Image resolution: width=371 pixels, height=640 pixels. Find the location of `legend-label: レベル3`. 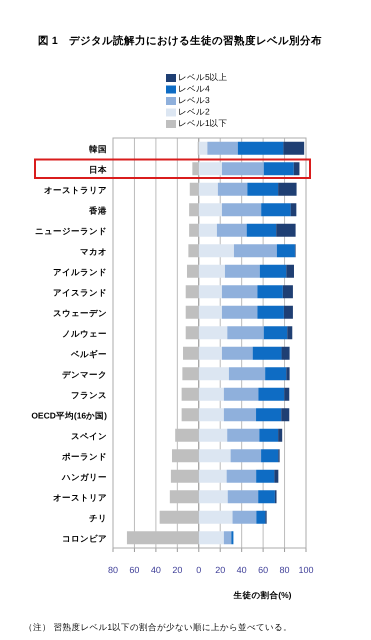

legend-label: レベル3 is located at coordinates (194, 100).